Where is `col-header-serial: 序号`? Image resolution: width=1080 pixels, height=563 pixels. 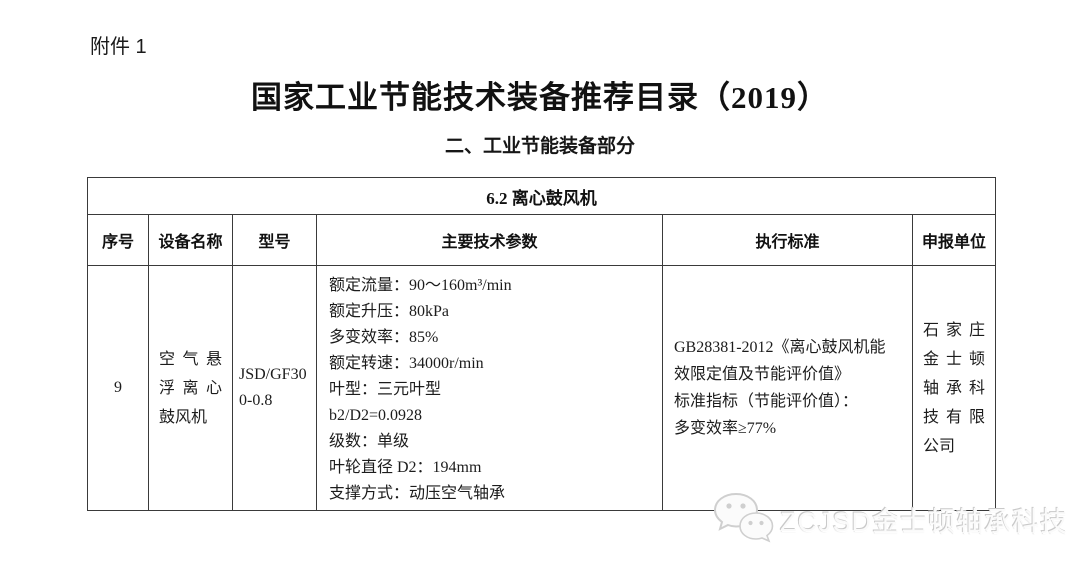
col-header-serial: 序号 is located at coordinates (118, 240).